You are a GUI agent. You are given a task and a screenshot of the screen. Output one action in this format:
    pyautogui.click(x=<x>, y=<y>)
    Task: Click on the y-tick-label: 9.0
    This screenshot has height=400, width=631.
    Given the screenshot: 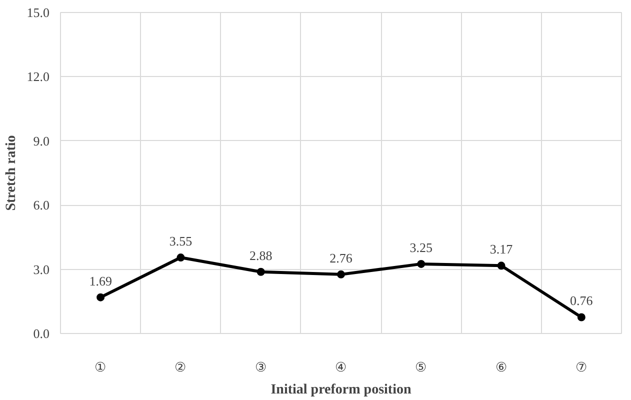 What is the action you would take?
    pyautogui.click(x=41, y=140)
    